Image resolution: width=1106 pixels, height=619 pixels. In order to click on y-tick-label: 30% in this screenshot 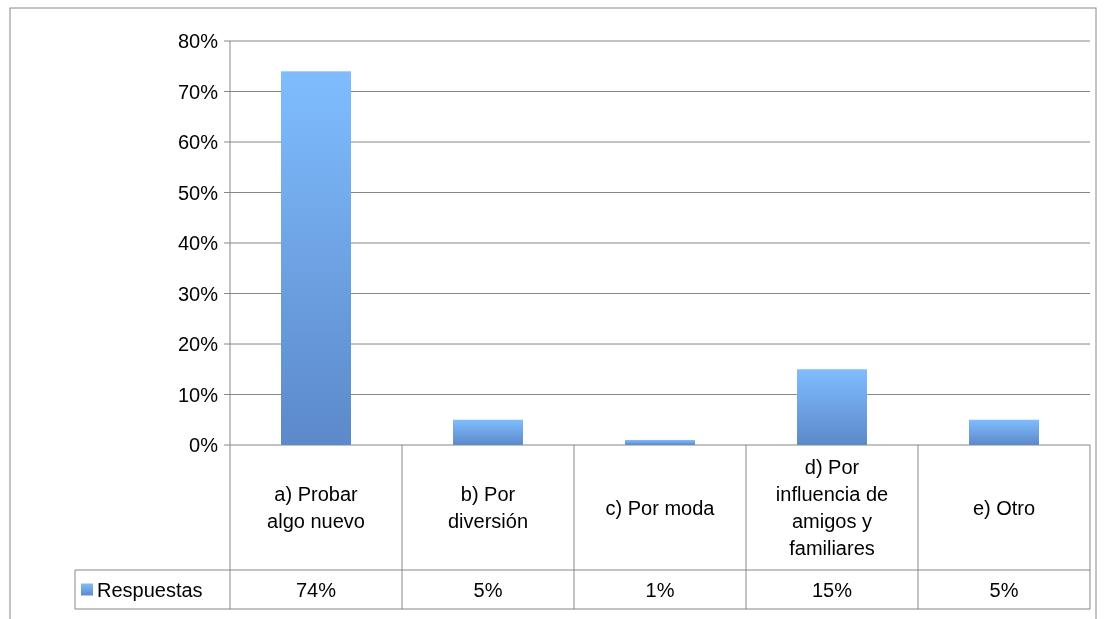, I will do `click(198, 293)`.